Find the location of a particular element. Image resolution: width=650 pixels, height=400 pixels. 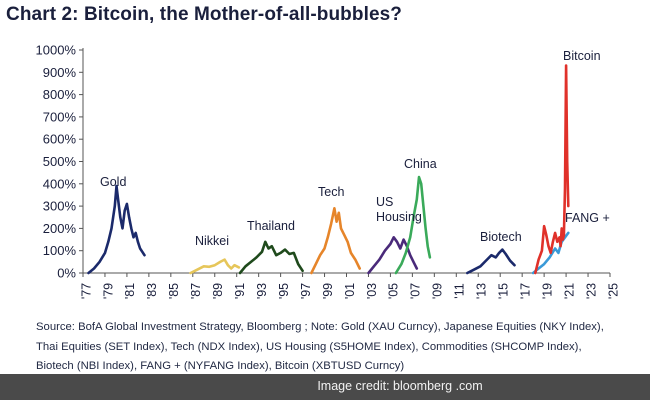

series-label-line: Tech is located at coordinates (331, 192).